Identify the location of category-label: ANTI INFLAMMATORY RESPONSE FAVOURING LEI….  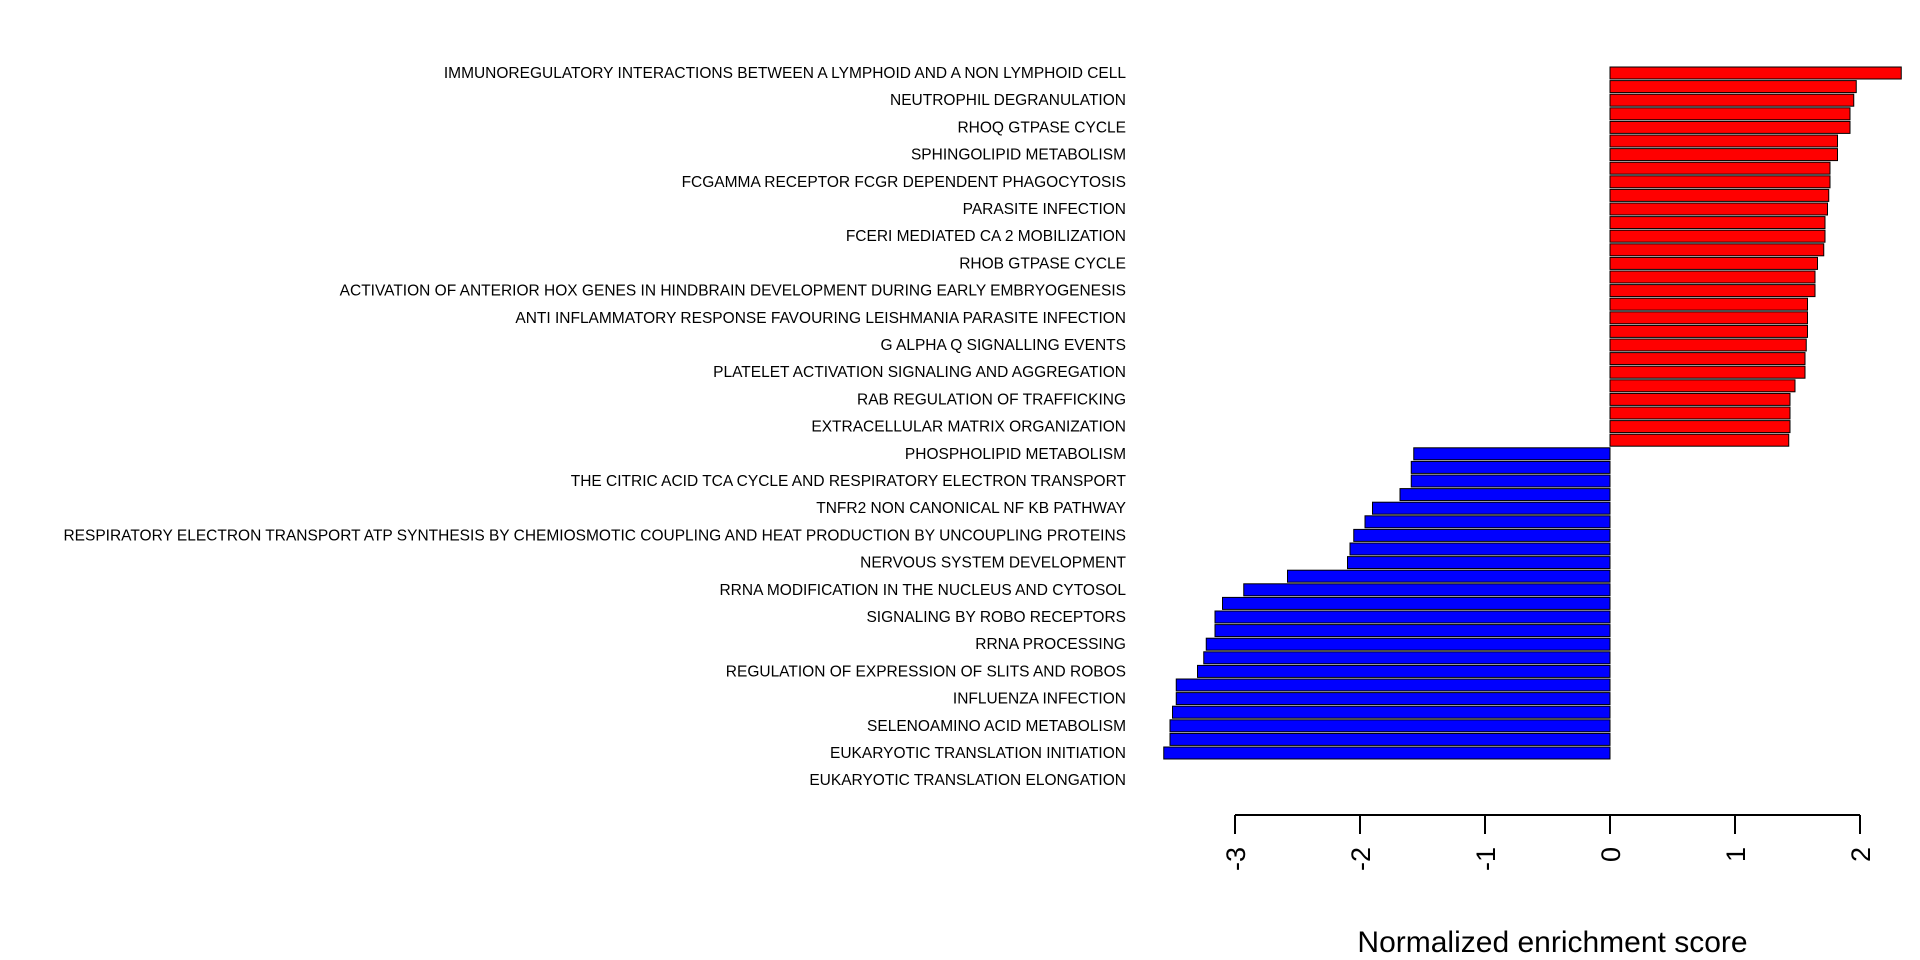
(820, 318).